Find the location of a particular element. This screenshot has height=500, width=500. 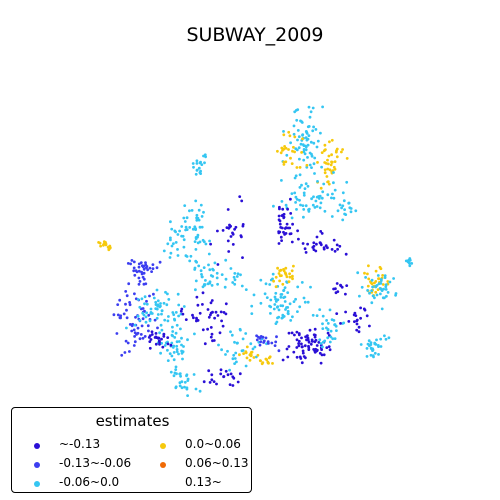

legend-title: estimates is located at coordinates (132, 421).